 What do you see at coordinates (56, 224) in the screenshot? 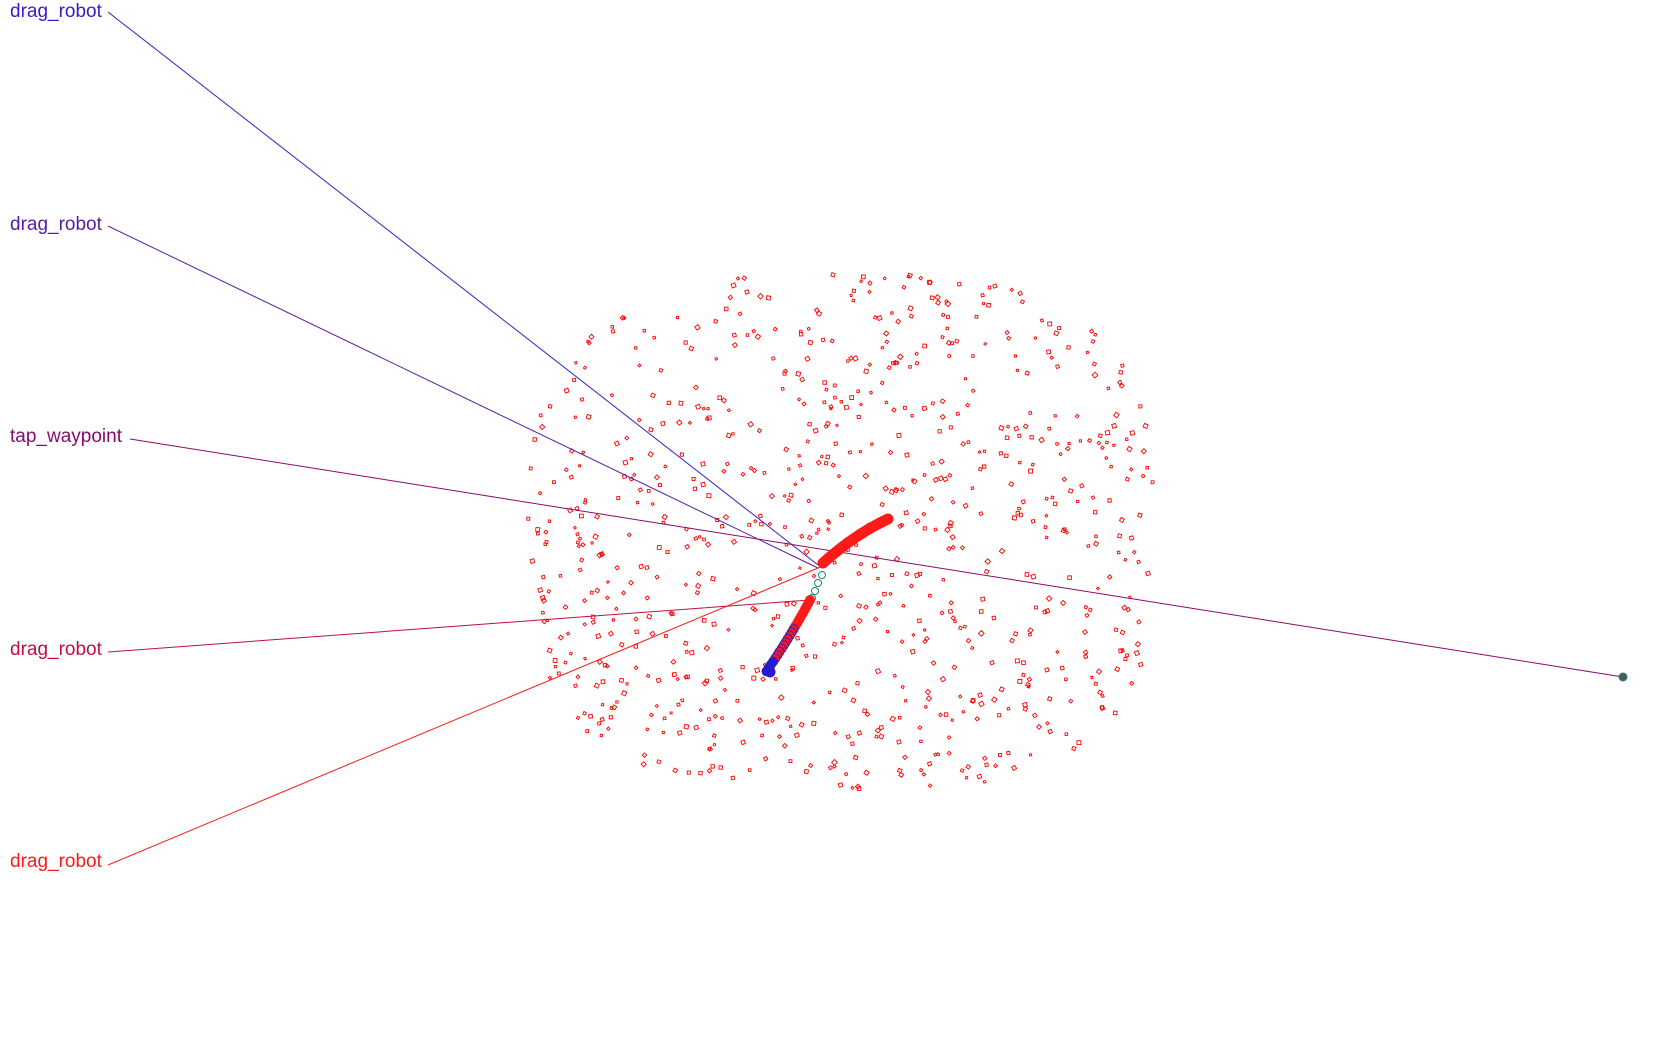
I see `action-label-drag-robot-2: drag_robot` at bounding box center [56, 224].